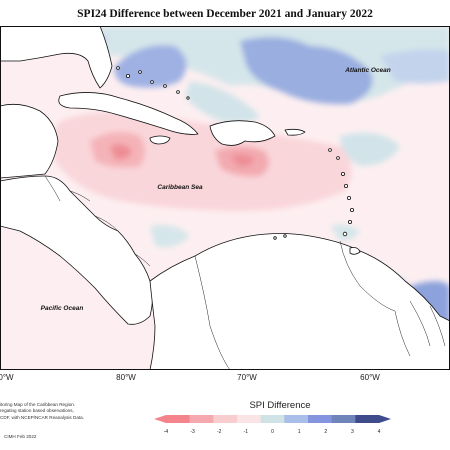 The image size is (450, 450). What do you see at coordinates (192, 432) in the screenshot?
I see `legend-tick-label: -3` at bounding box center [192, 432].